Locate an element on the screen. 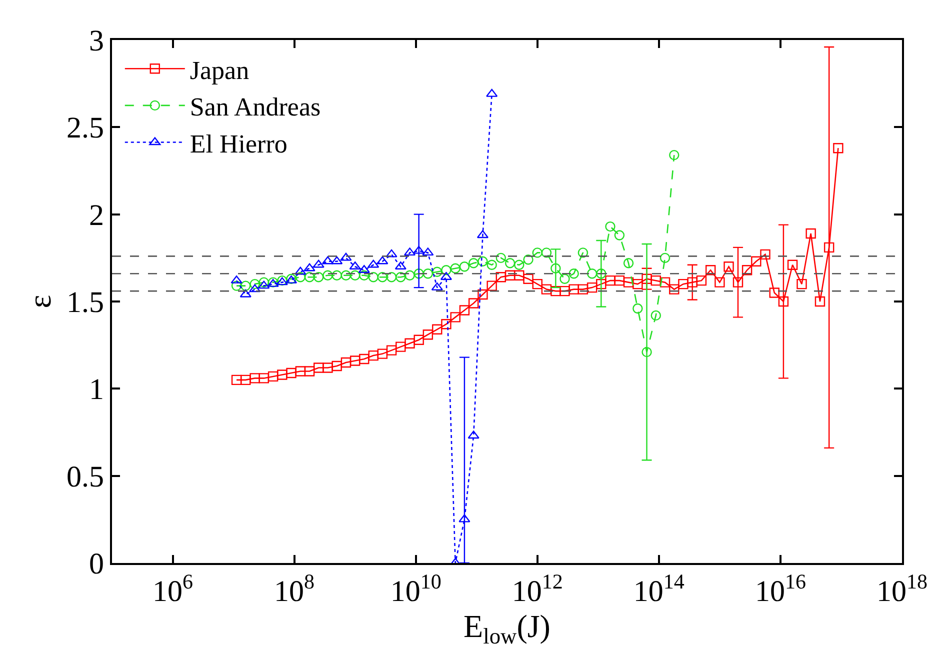 This screenshot has height=663, width=940. x-tick-label: 10$^{8}$ is located at coordinates (294, 588).